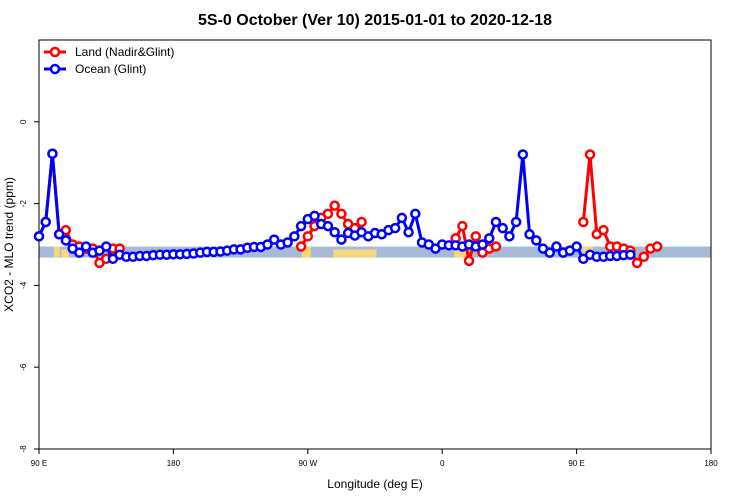 The width and height of the screenshot is (750, 500). What do you see at coordinates (55, 69) in the screenshot?
I see `legend-ocean-marker` at bounding box center [55, 69].